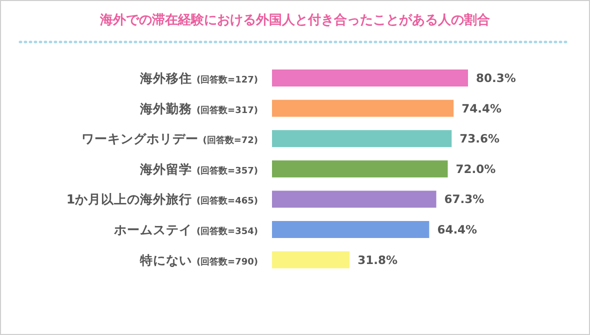 Image resolution: width=590 pixels, height=335 pixels. I want to click on y-tick-label: 海外留学 (回答数=357), so click(198, 168).